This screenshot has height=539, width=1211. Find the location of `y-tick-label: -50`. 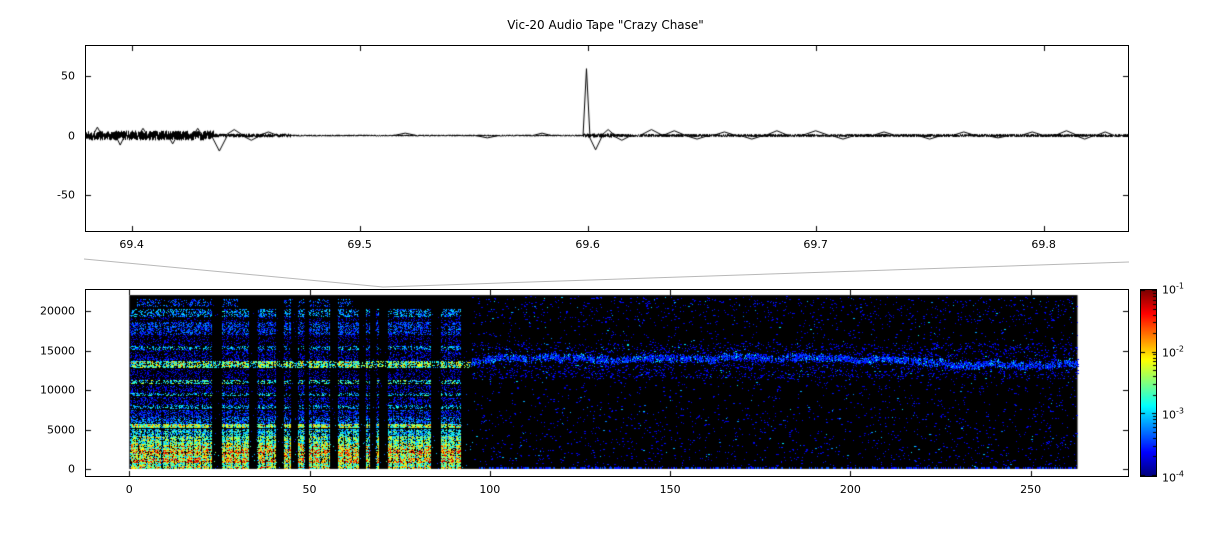

y-tick-label: -50 is located at coordinates (66, 195).